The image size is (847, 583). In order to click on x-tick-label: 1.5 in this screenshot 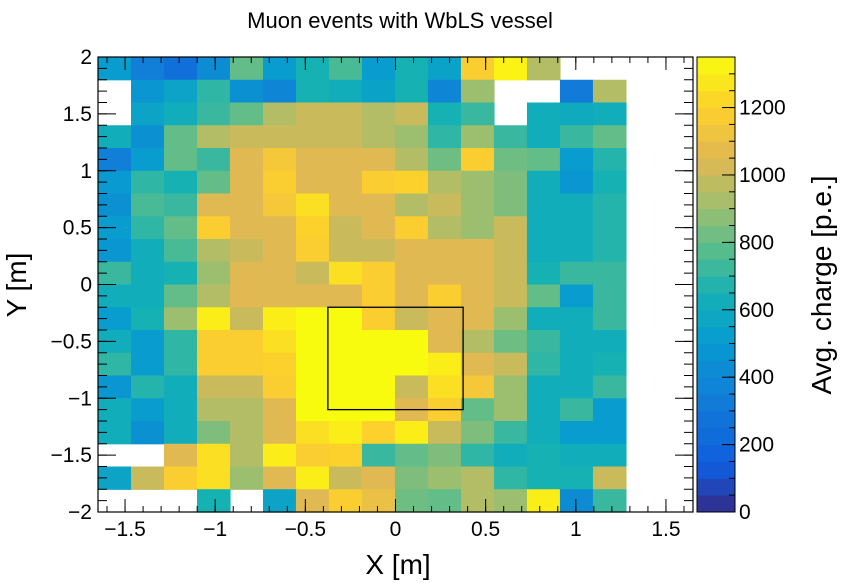, I will do `click(665, 529)`.